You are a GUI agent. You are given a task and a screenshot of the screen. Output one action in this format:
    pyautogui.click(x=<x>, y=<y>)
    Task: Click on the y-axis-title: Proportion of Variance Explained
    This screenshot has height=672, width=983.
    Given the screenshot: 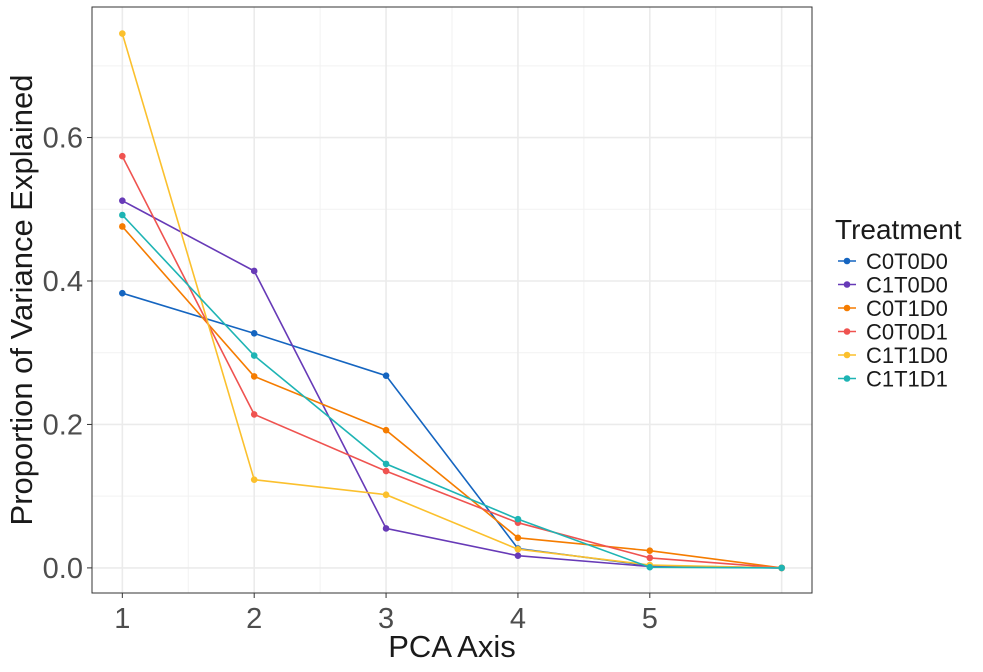 What is the action you would take?
    pyautogui.click(x=21, y=300)
    